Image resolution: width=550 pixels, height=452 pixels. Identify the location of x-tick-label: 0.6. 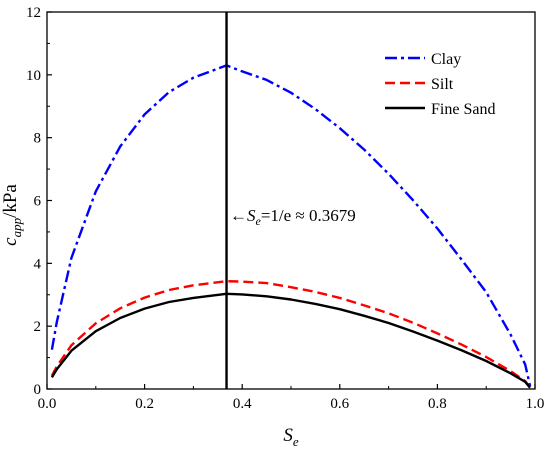
(339, 404).